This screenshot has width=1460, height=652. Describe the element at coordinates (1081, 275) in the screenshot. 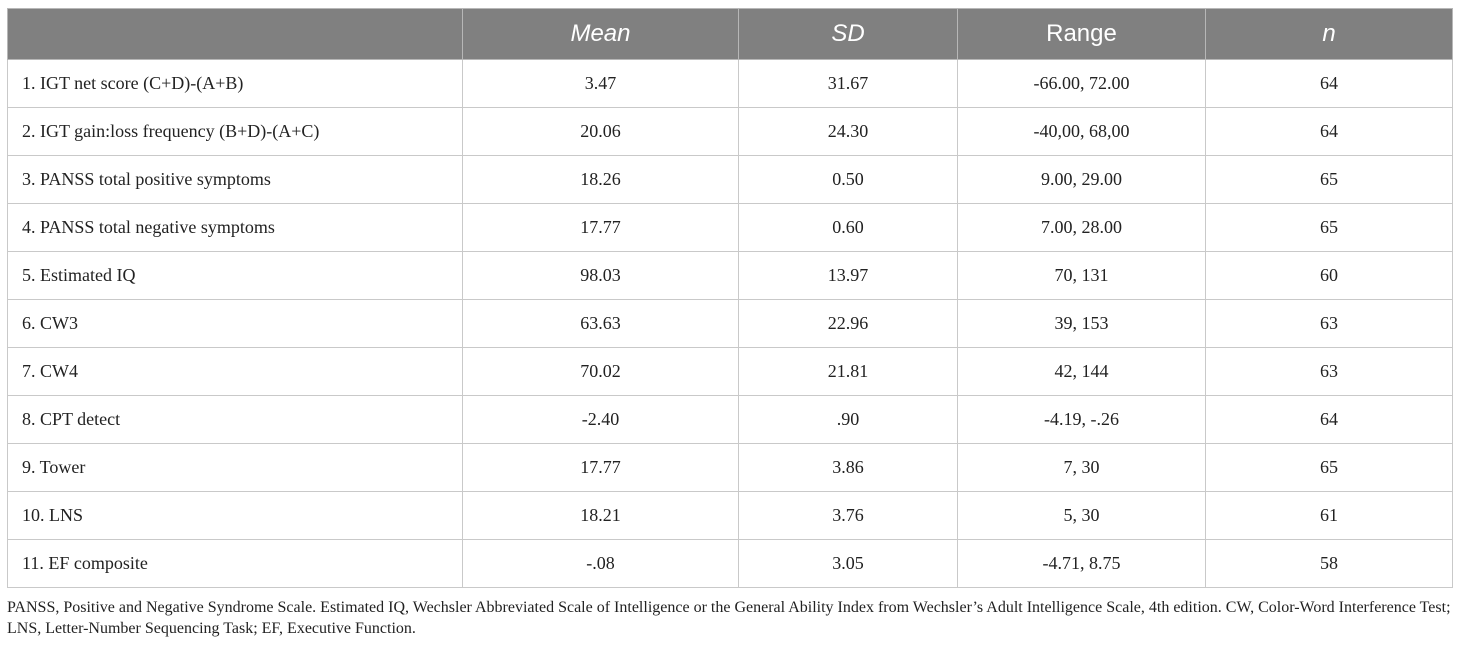

I see `row-range: 70, 131` at that location.